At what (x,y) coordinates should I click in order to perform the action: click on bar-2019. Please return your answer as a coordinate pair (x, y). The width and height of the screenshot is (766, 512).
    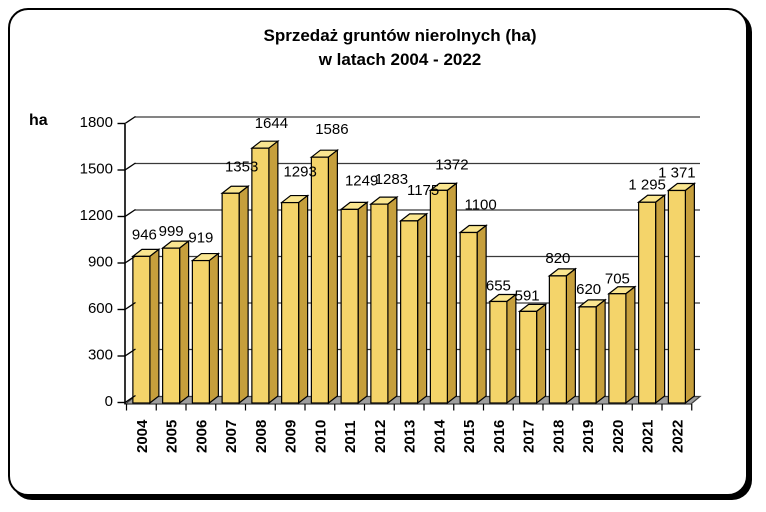
    Looking at the image, I should click on (592, 351).